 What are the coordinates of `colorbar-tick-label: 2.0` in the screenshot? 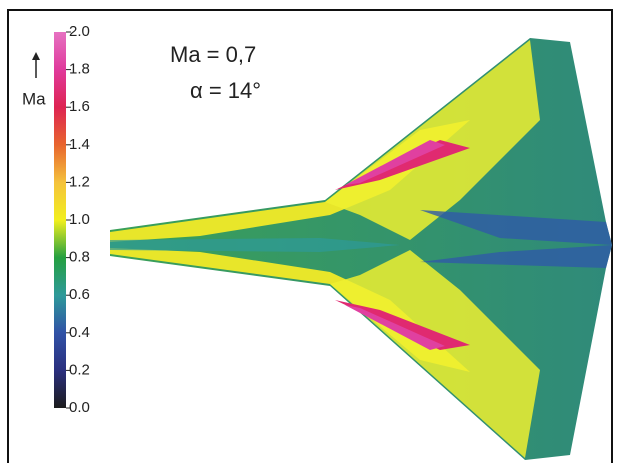 It's located at (79, 31).